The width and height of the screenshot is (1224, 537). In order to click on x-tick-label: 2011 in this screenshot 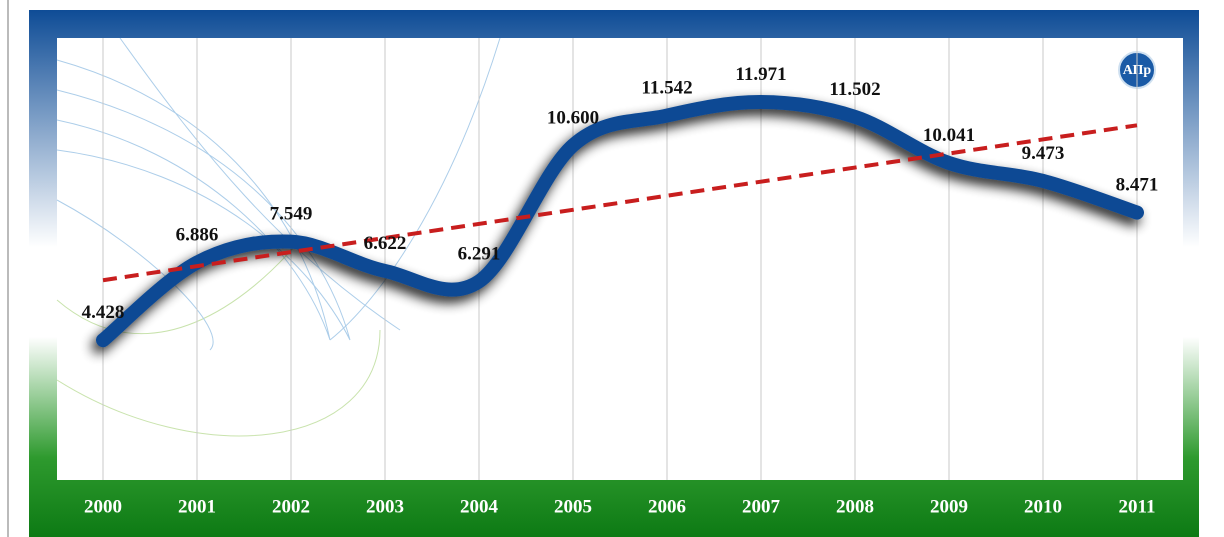, I will do `click(1137, 506)`.